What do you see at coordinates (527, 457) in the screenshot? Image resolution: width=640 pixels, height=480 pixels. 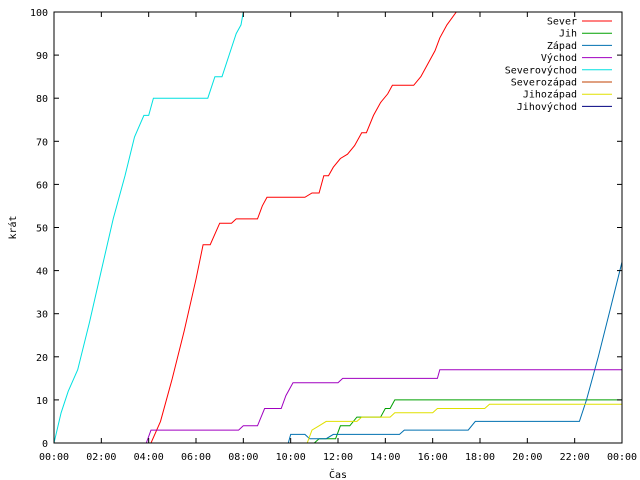 I see `x-tick-label: 20:00` at bounding box center [527, 457].